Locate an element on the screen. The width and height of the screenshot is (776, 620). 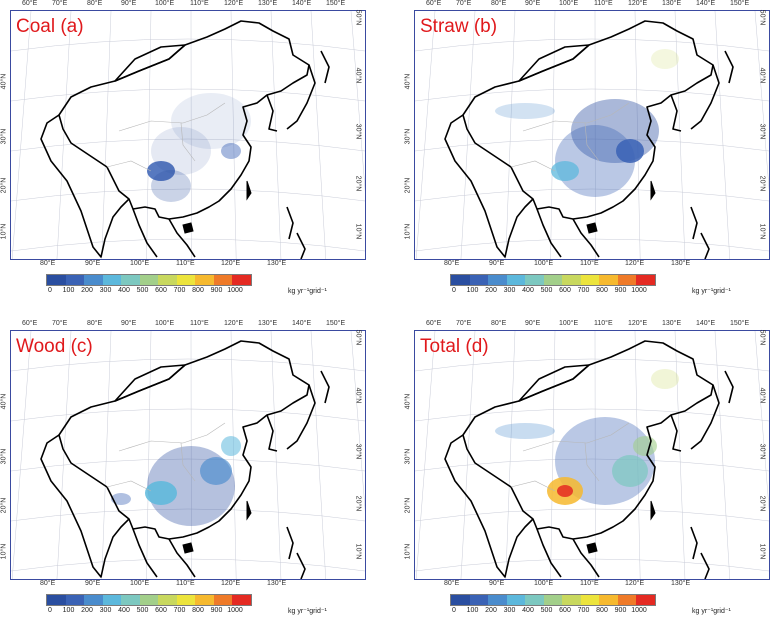
left-latitude-label: 20°N is located at coordinates (408, 185).